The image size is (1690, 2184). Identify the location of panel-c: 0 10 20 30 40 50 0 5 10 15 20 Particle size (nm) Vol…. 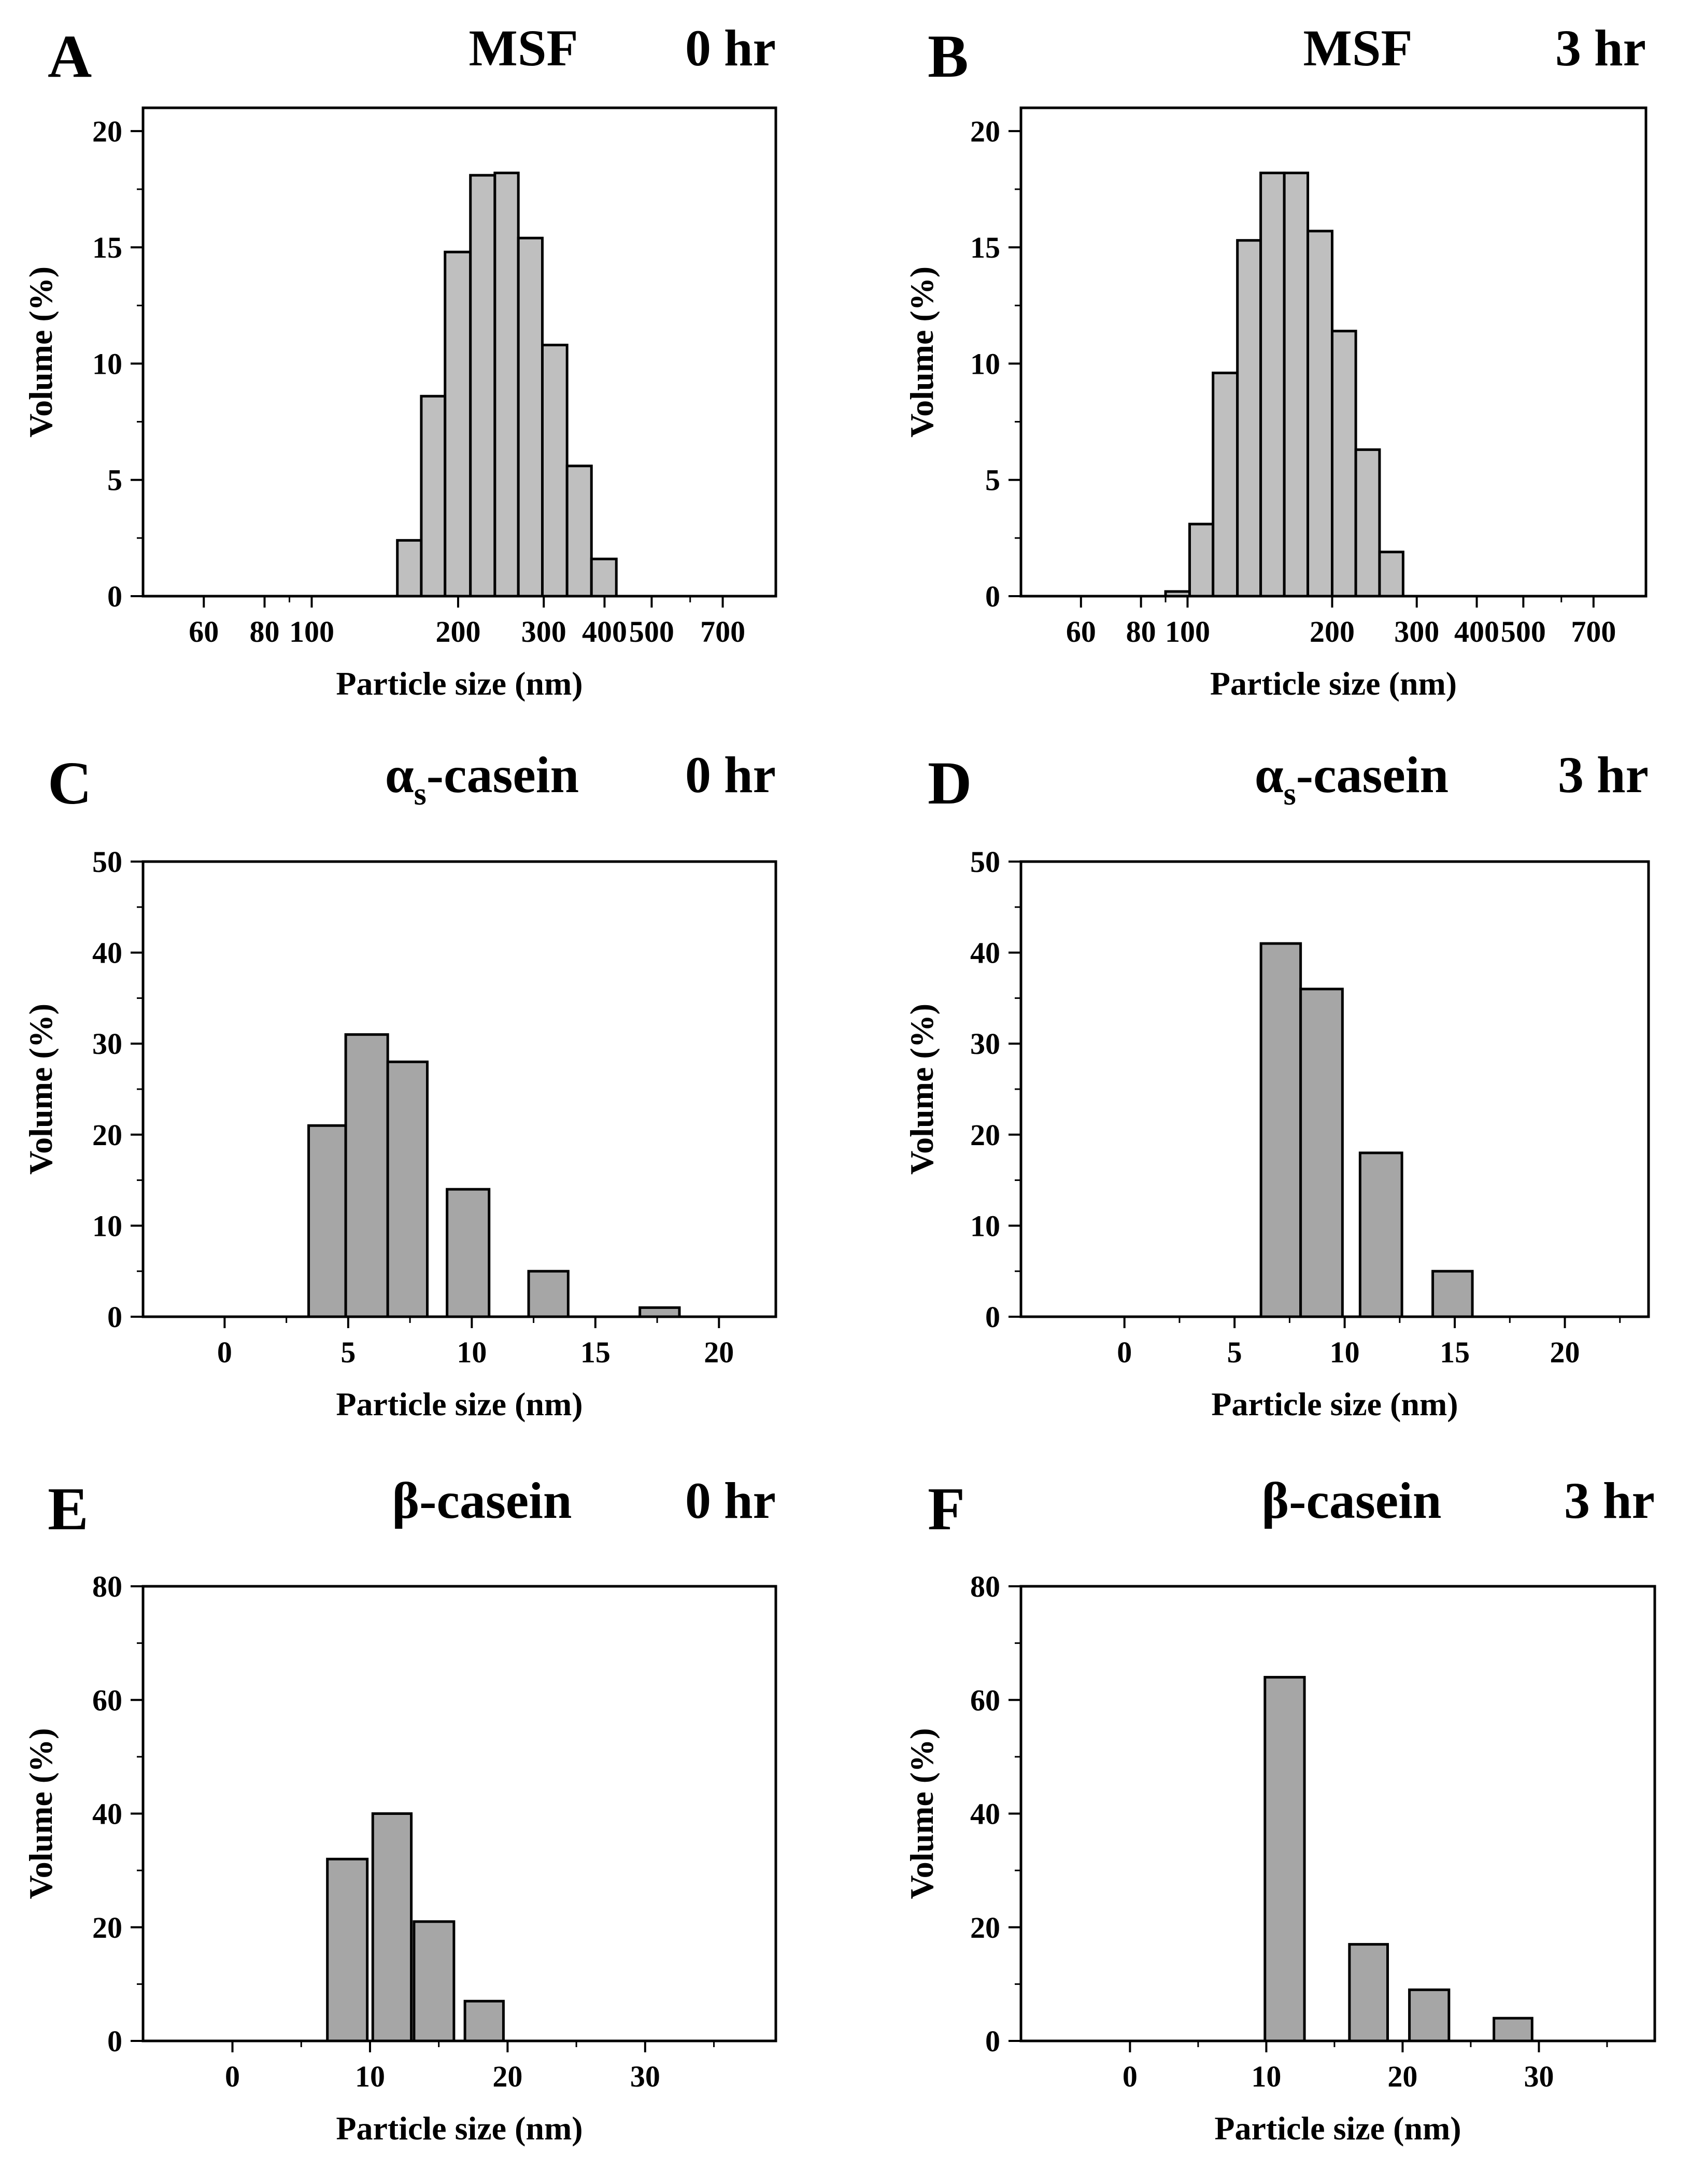
(400, 1084).